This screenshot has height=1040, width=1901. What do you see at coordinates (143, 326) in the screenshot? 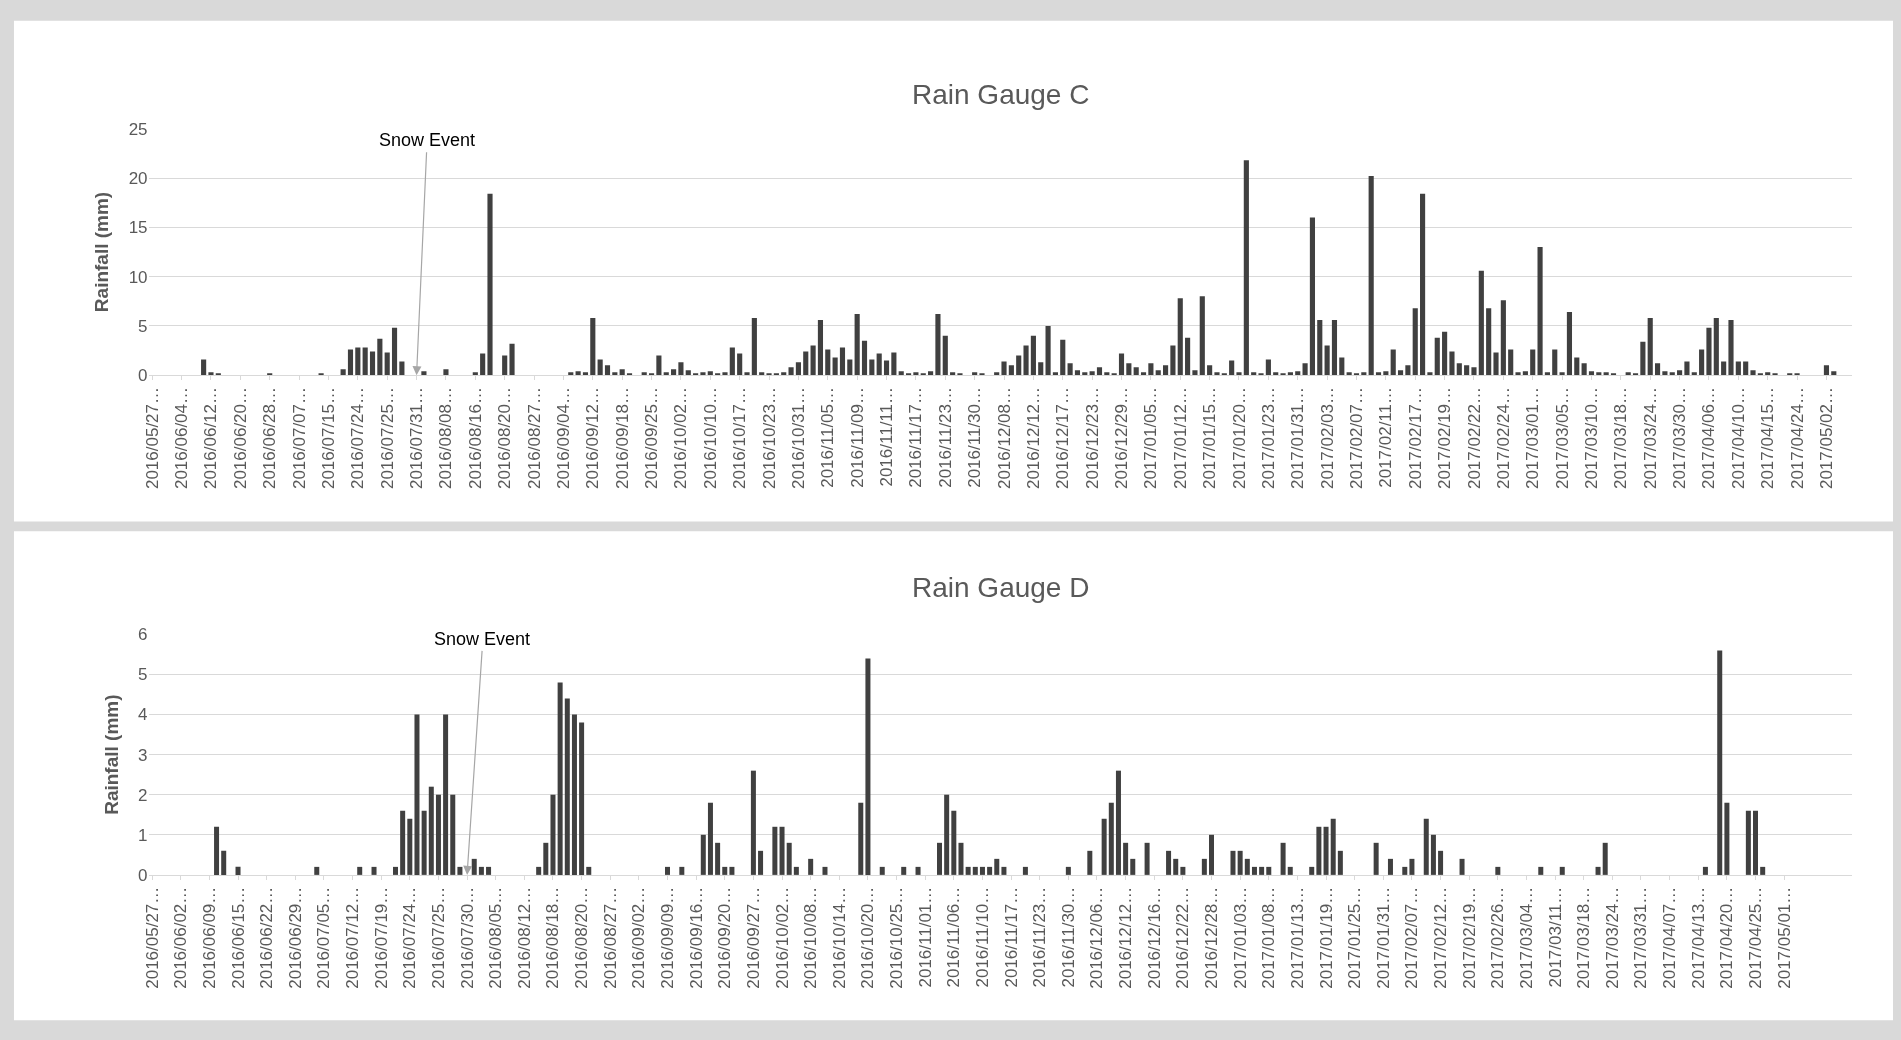
I see `y-tick-label: 5` at bounding box center [143, 326].